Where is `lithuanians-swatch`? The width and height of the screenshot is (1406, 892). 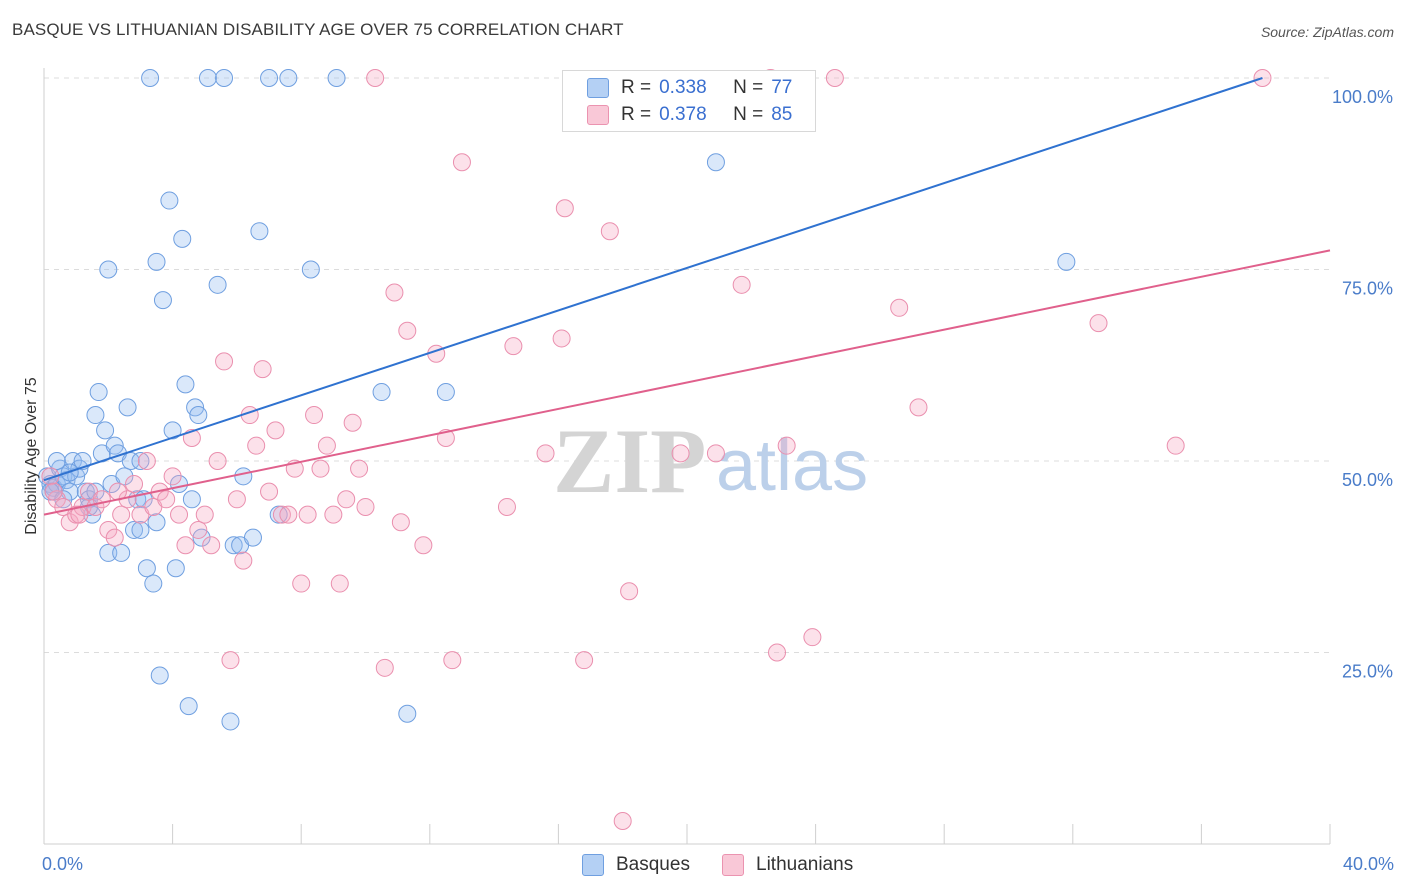
lithuanians-swatch is located at coordinates (733, 865).